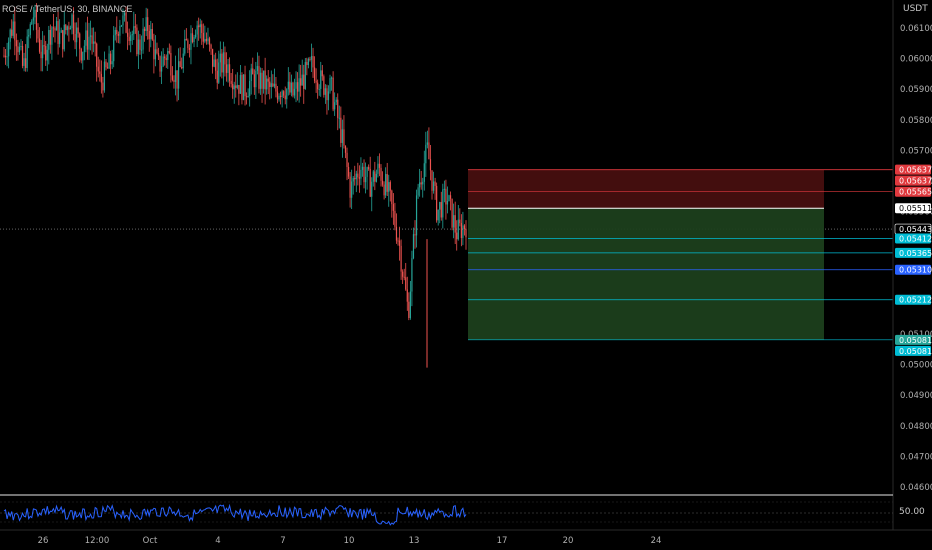 This screenshot has height=550, width=932. What do you see at coordinates (916, 457) in the screenshot?
I see `price-tick-label: 0.04700` at bounding box center [916, 457].